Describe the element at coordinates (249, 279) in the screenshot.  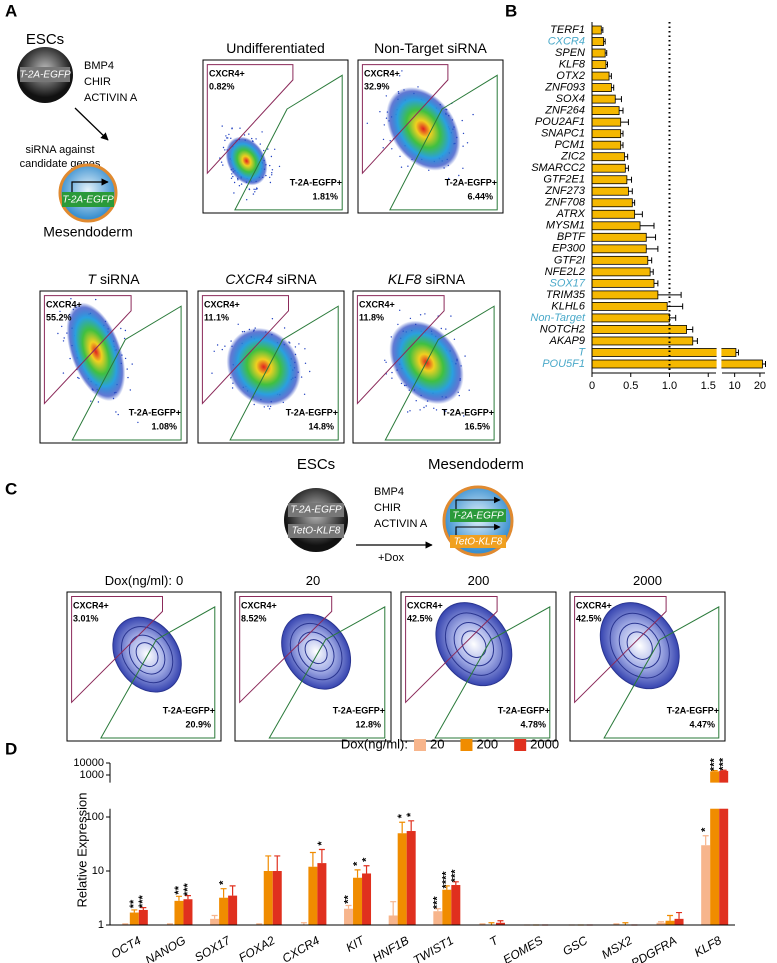
I see `gene-name: CXCR4` at that location.